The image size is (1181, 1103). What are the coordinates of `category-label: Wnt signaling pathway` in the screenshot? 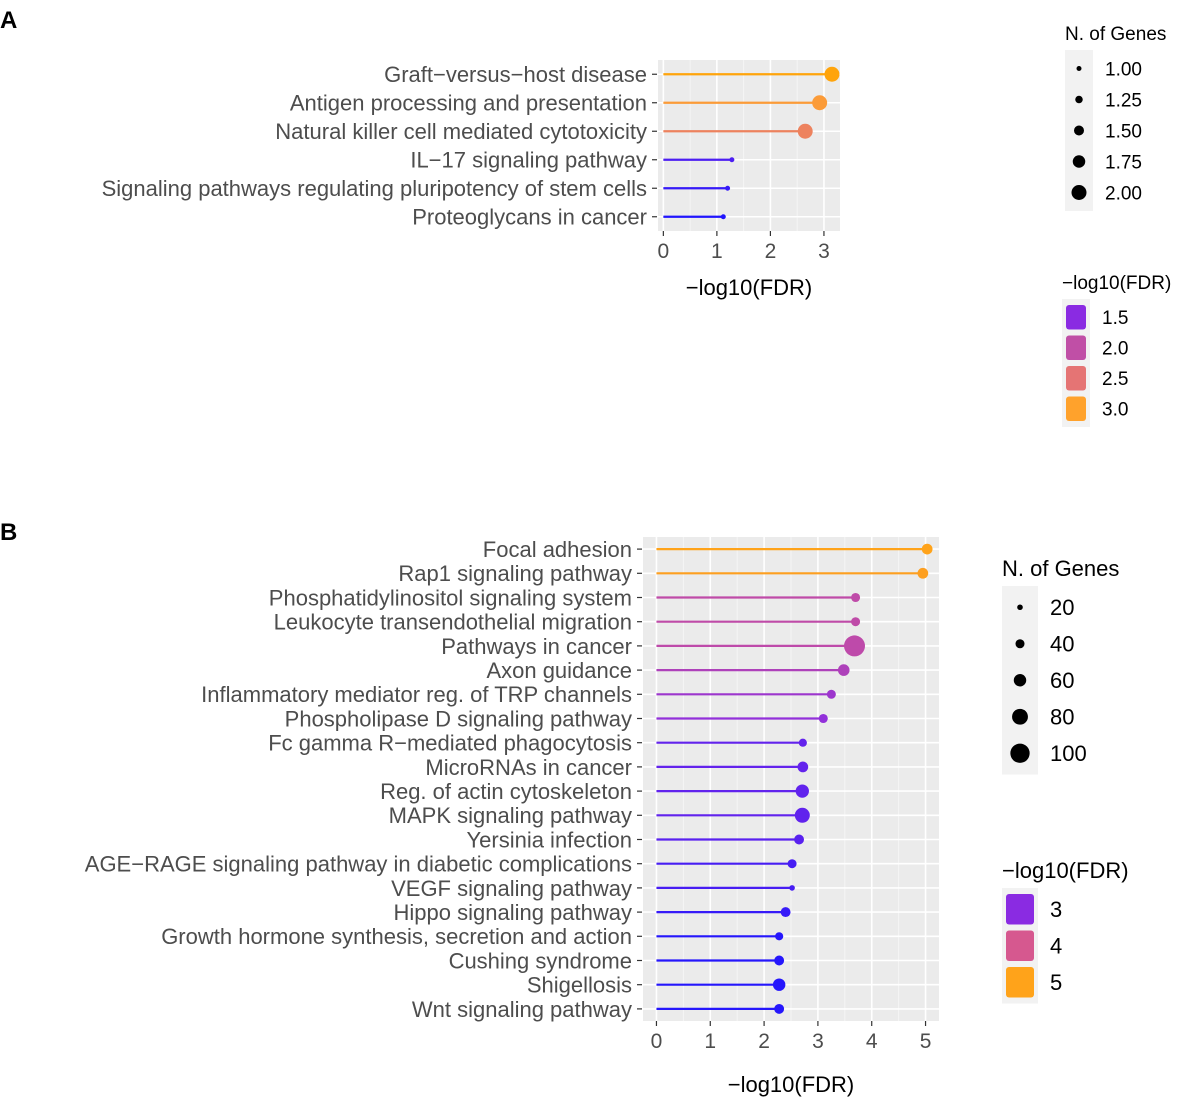 It's located at (522, 1009).